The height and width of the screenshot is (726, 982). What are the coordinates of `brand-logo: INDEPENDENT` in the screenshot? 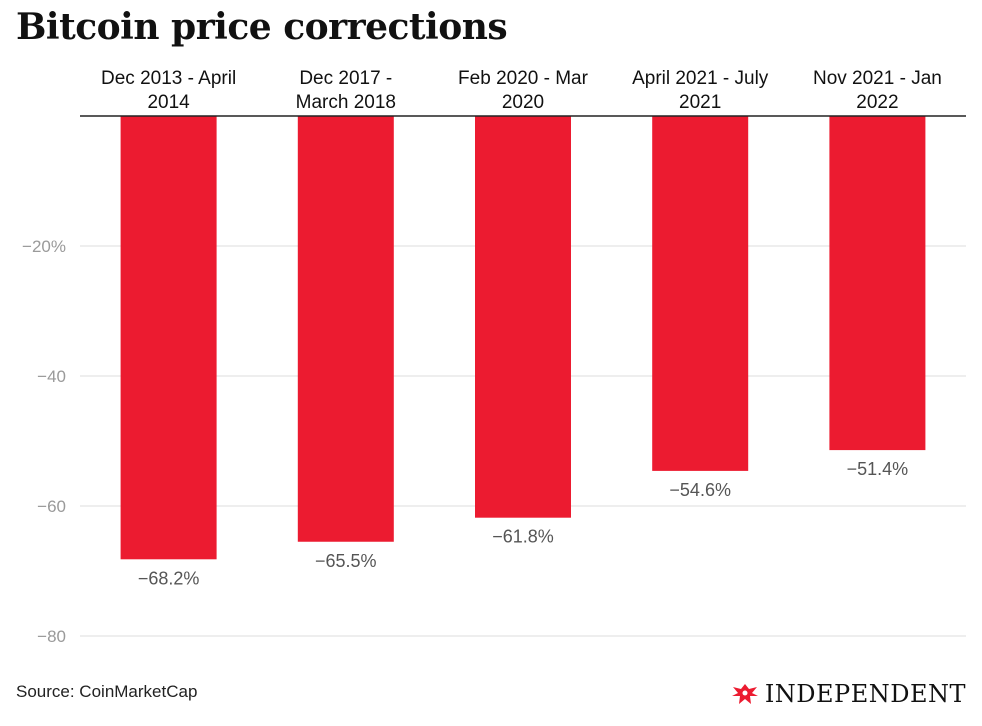 It's located at (848, 694).